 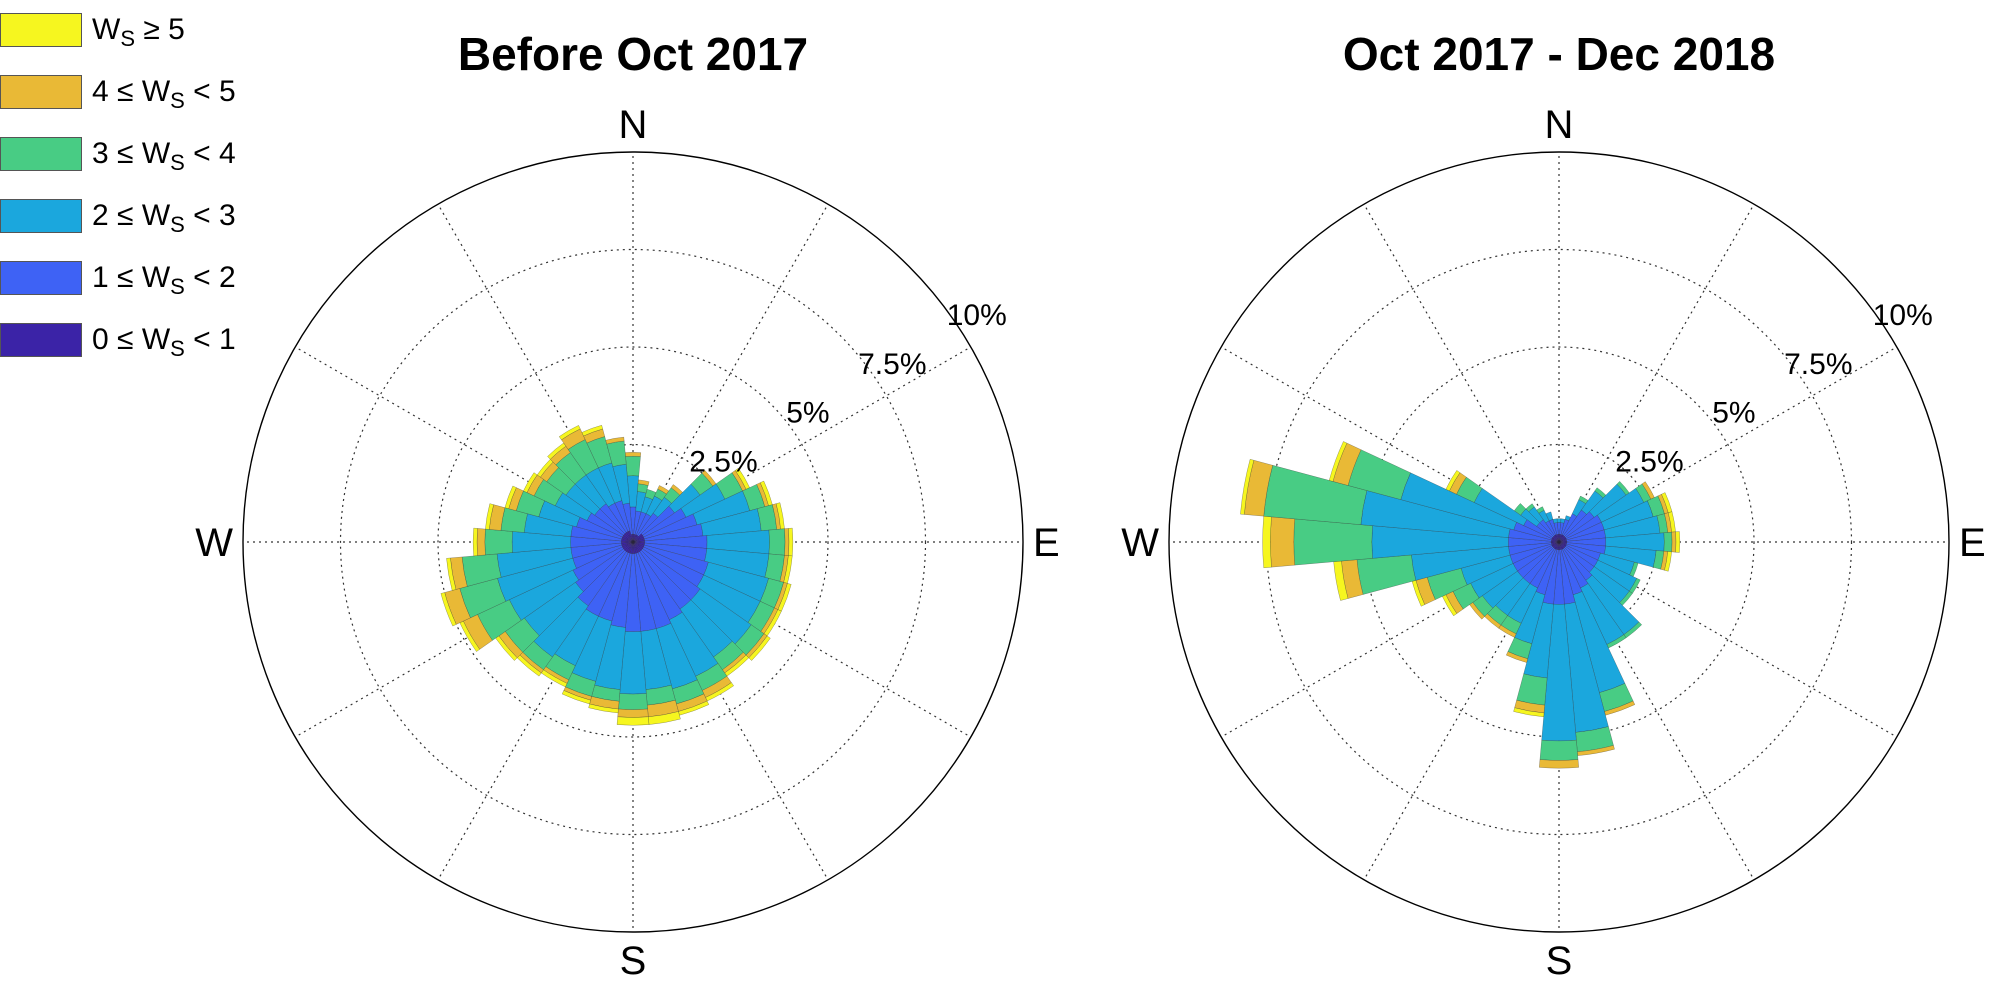 What do you see at coordinates (1559, 54) in the screenshot?
I see `chart-title: Oct 2017 - Dec 2018` at bounding box center [1559, 54].